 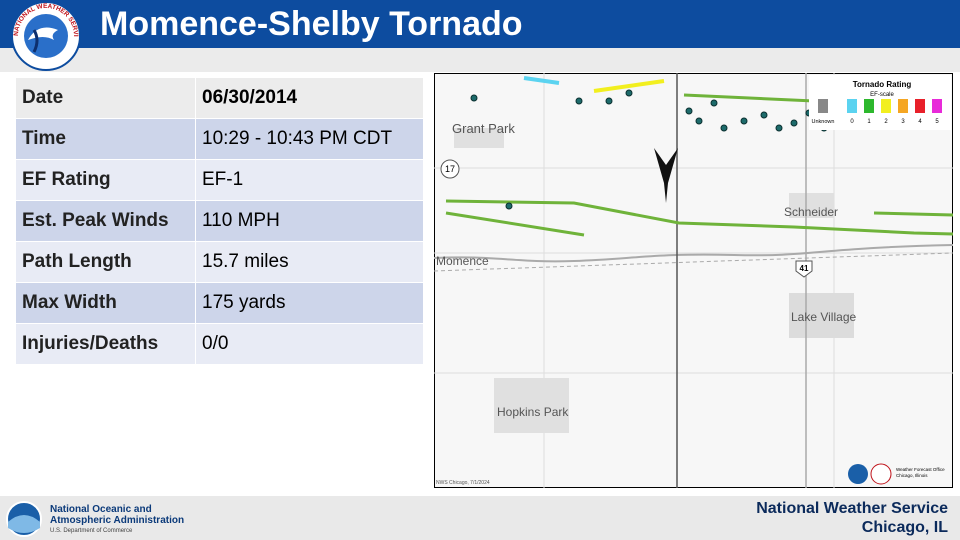 I want to click on place-label: Grant Park, so click(x=483, y=128).